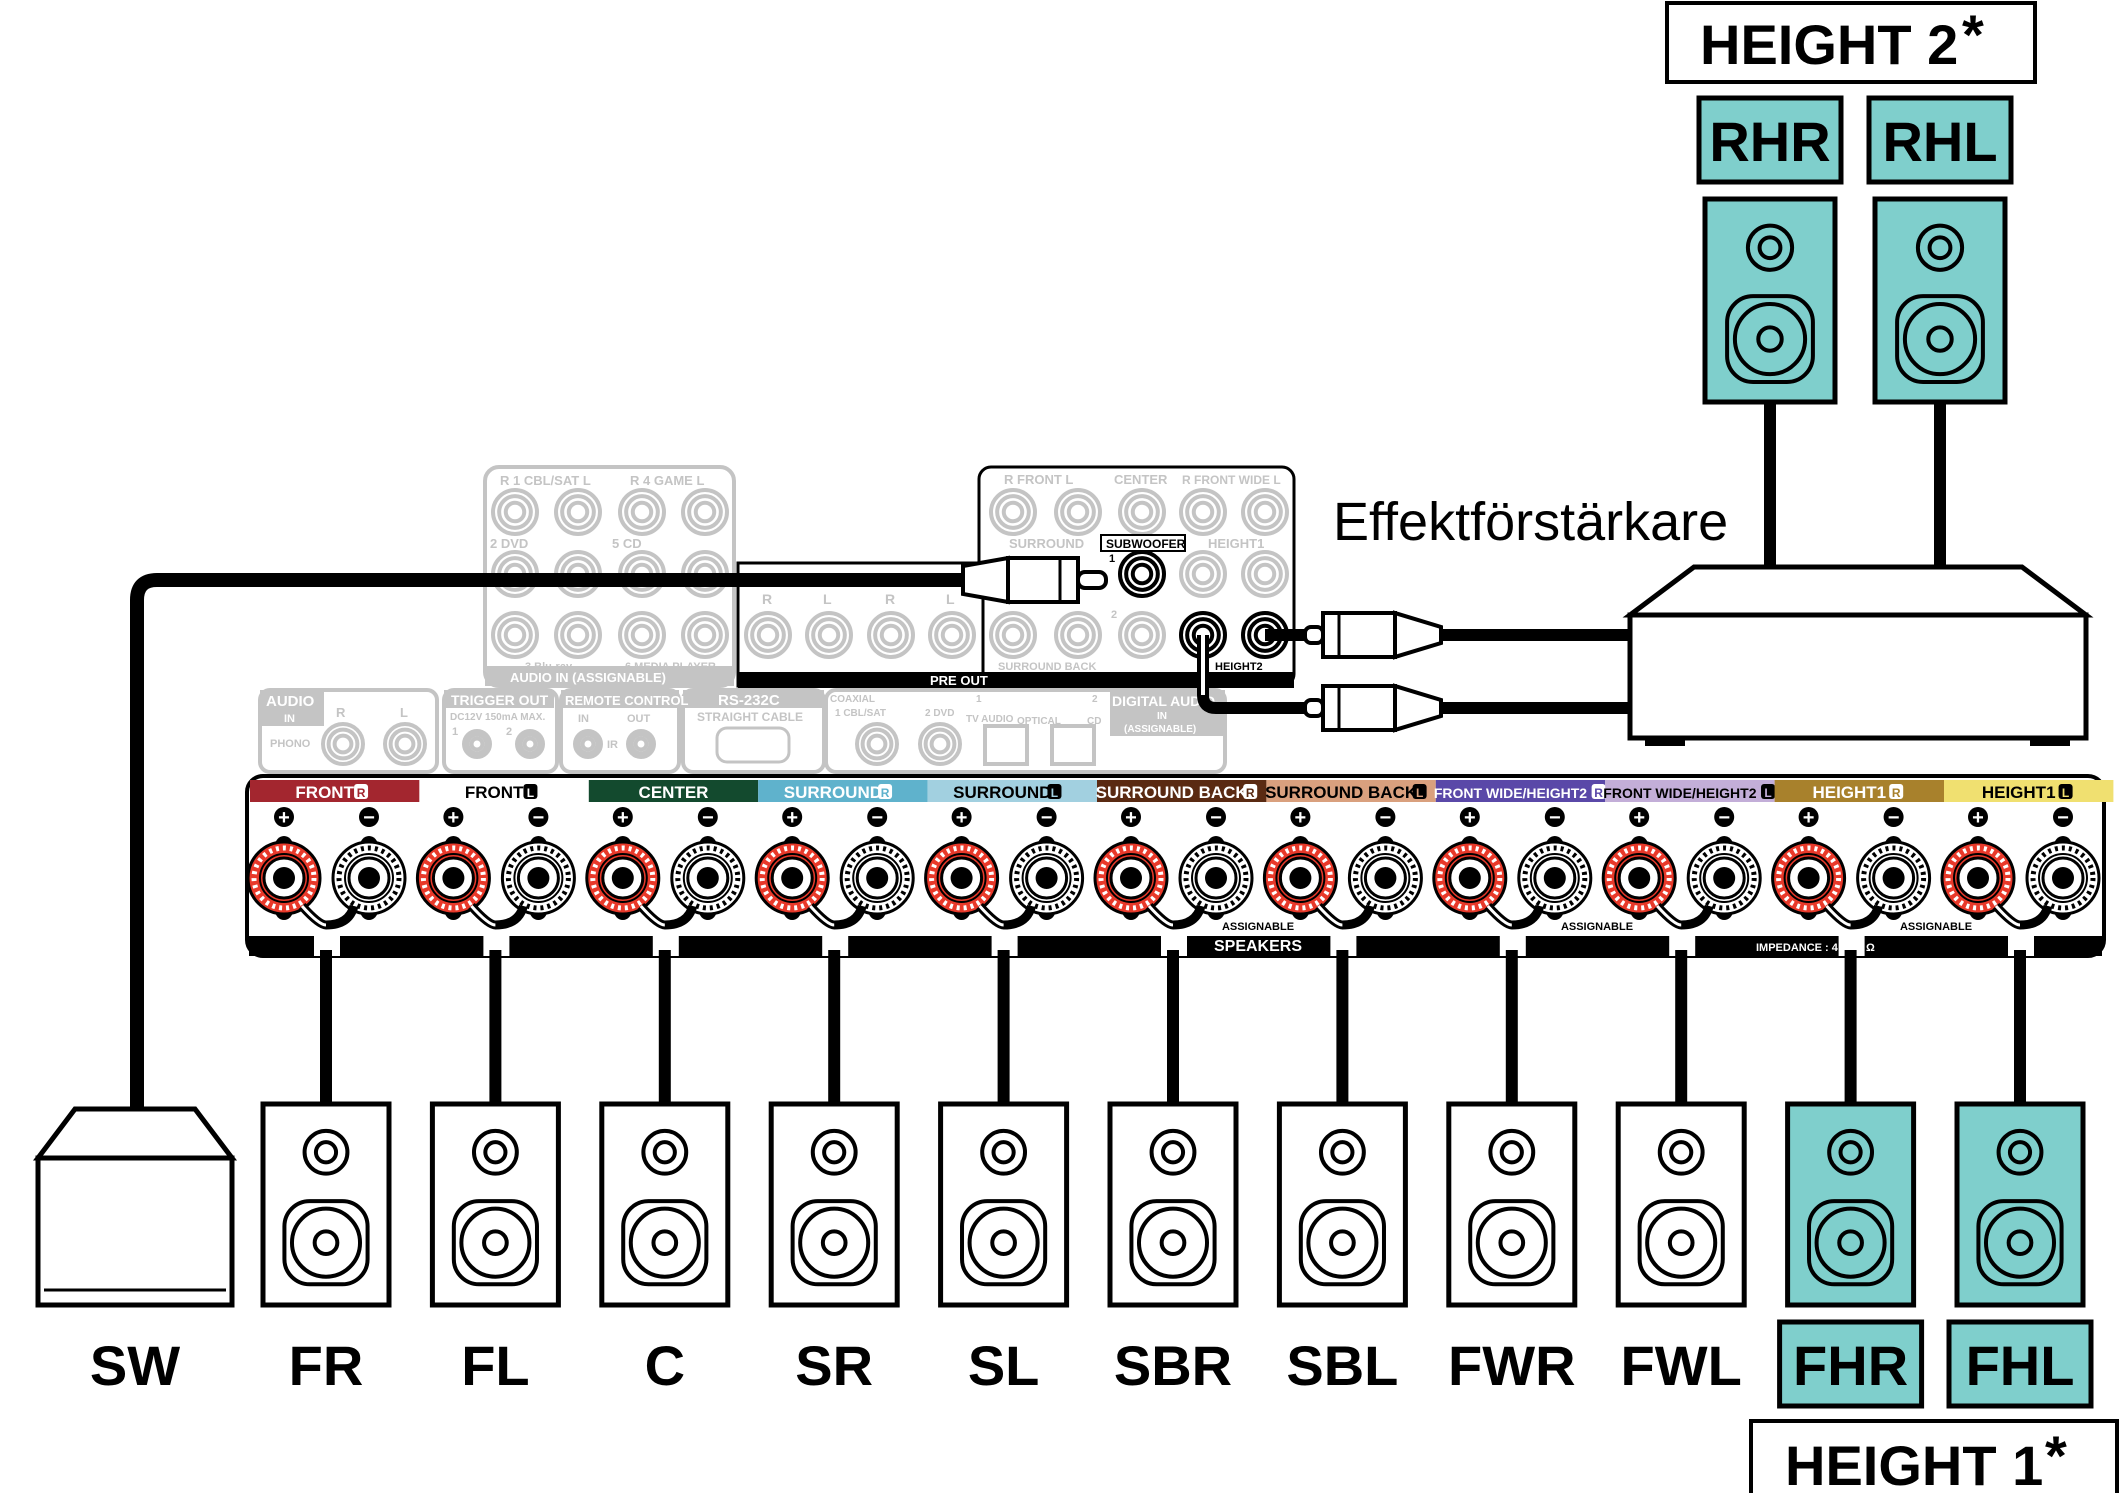  What do you see at coordinates (1939, 141) in the screenshot?
I see `speaker-label: RHL` at bounding box center [1939, 141].